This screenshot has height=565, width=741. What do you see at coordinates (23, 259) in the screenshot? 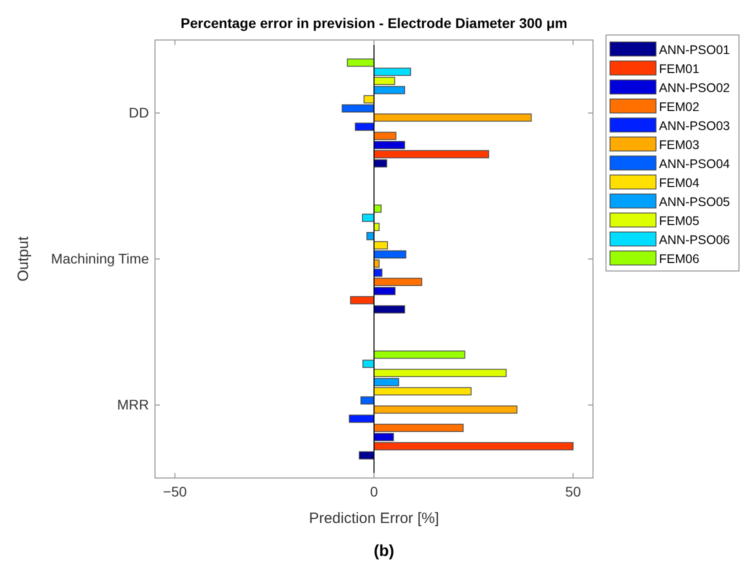
I see `y-axis-title: Output` at bounding box center [23, 259].